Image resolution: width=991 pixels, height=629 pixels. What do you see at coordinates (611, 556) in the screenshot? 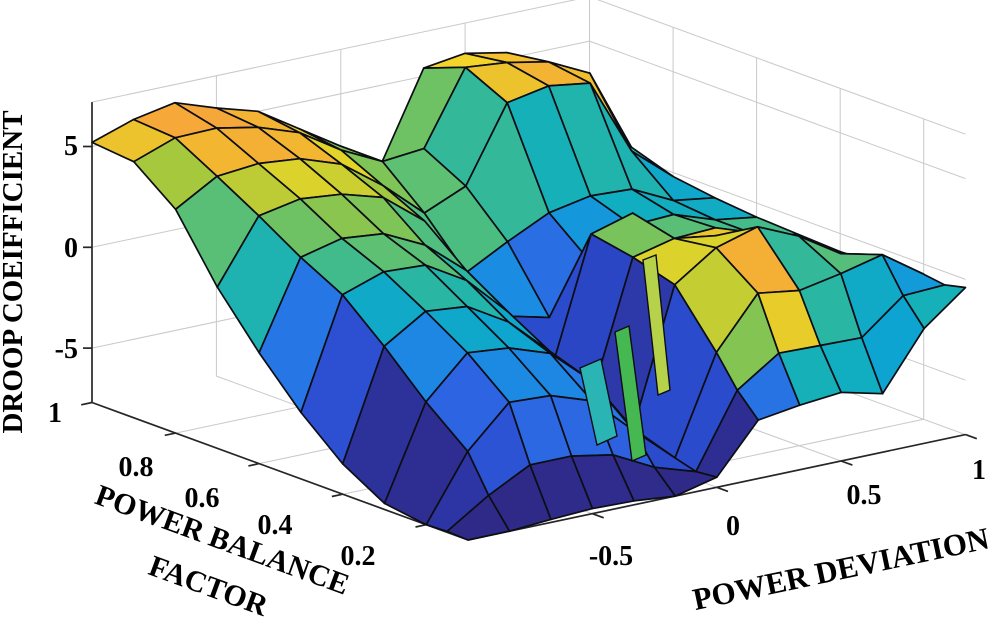
I see `svg-text: -0.5` at bounding box center [611, 556].